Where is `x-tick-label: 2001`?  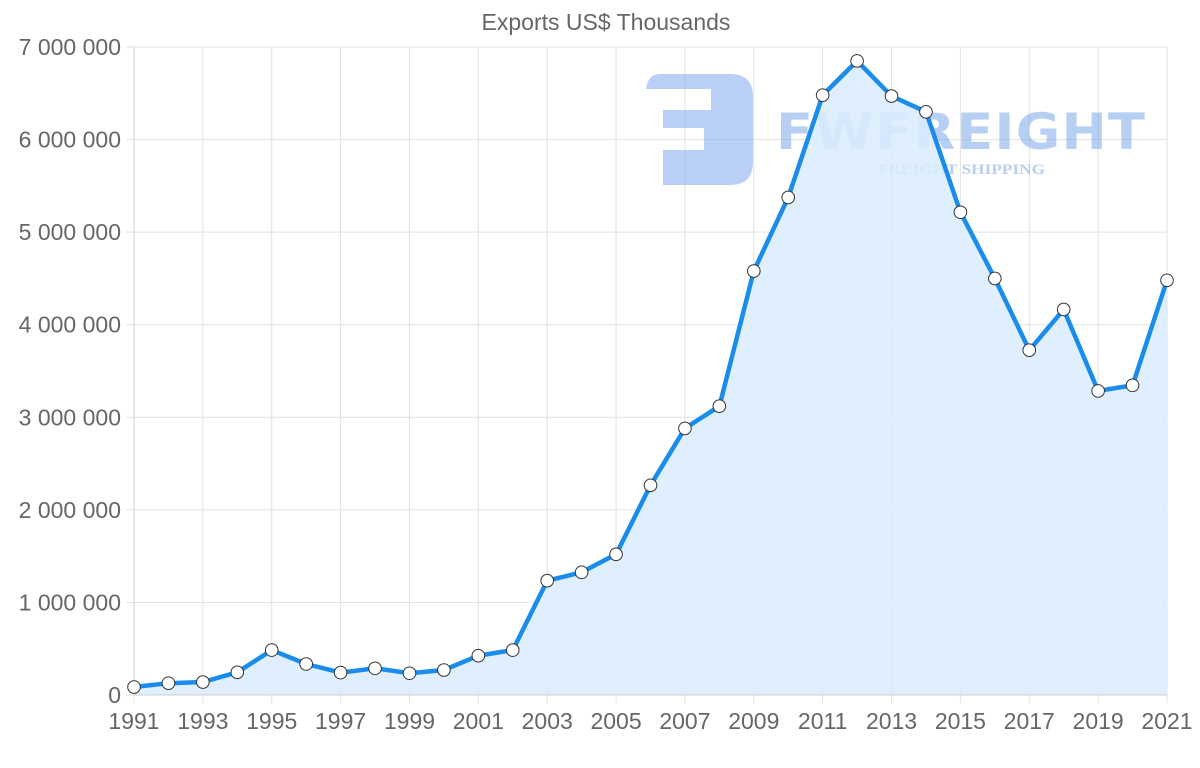
x-tick-label: 2001 is located at coordinates (478, 721).